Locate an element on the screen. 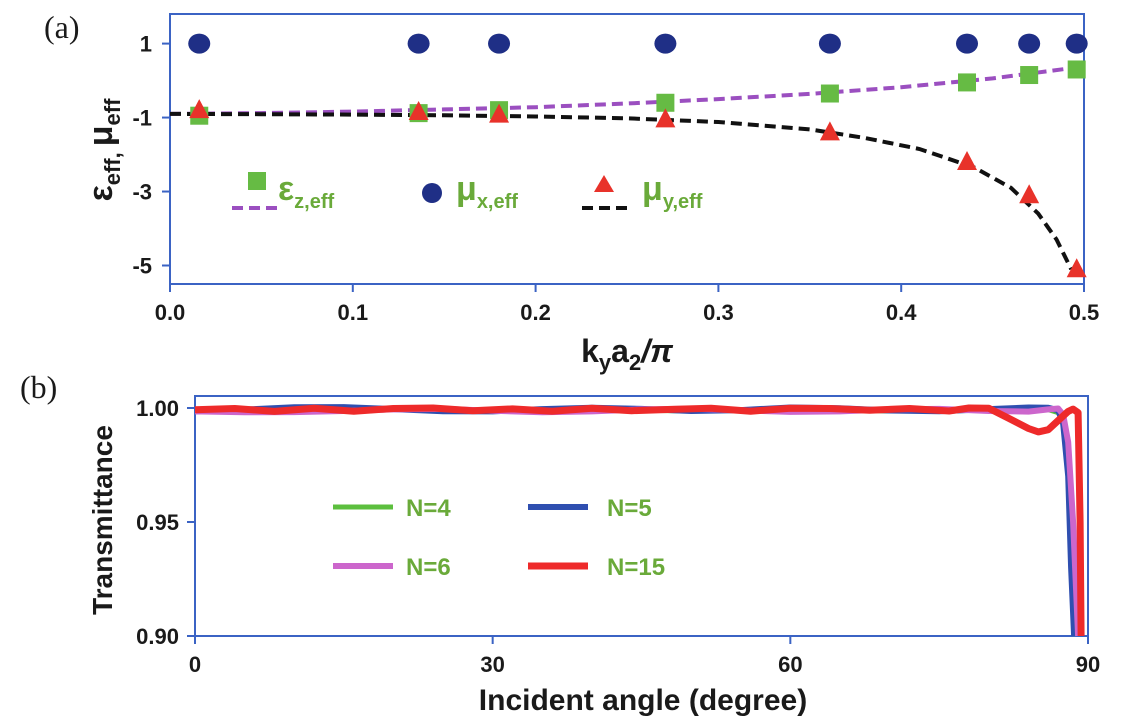 The height and width of the screenshot is (723, 1143). panel-b-xtick-label: 30 is located at coordinates (492, 664).